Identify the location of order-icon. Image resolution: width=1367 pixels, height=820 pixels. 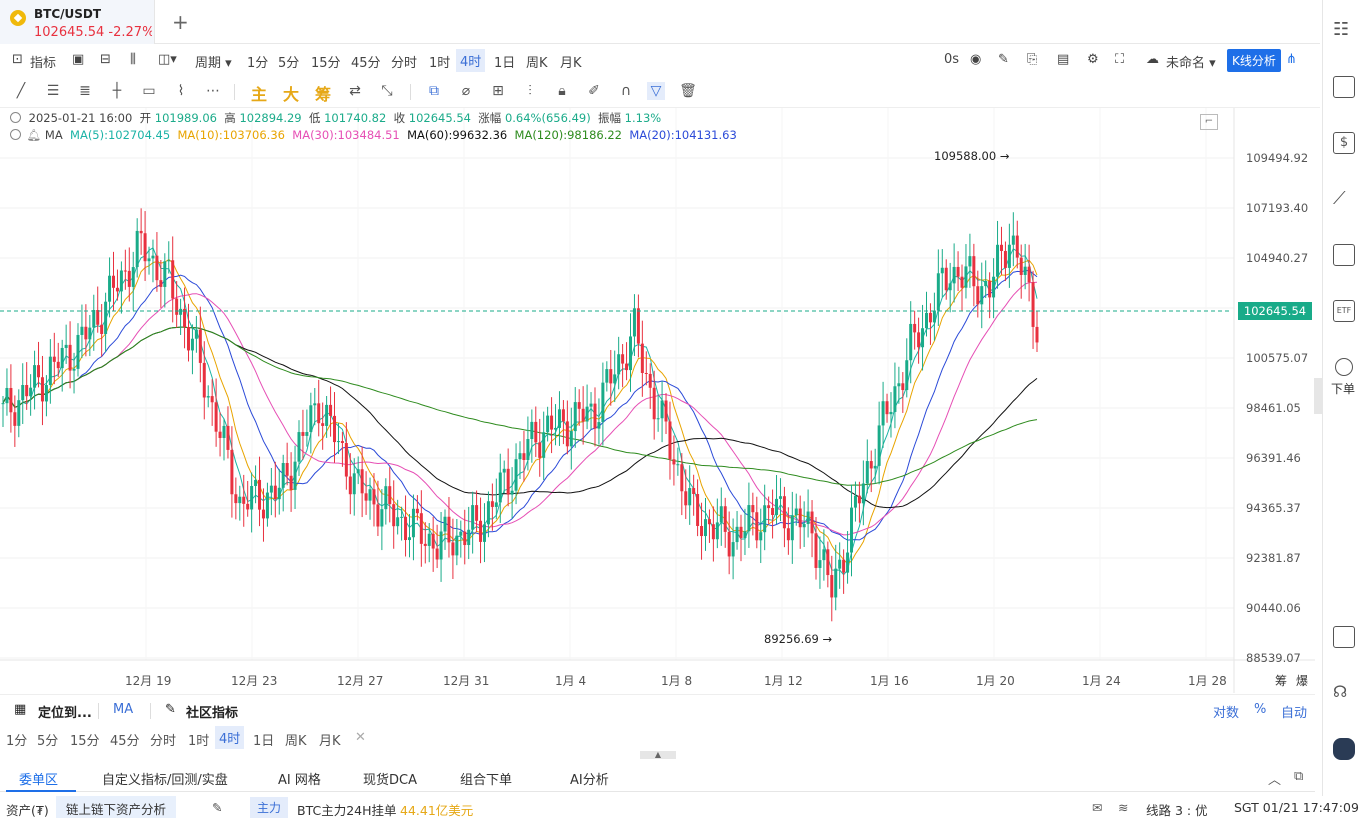
(1344, 367).